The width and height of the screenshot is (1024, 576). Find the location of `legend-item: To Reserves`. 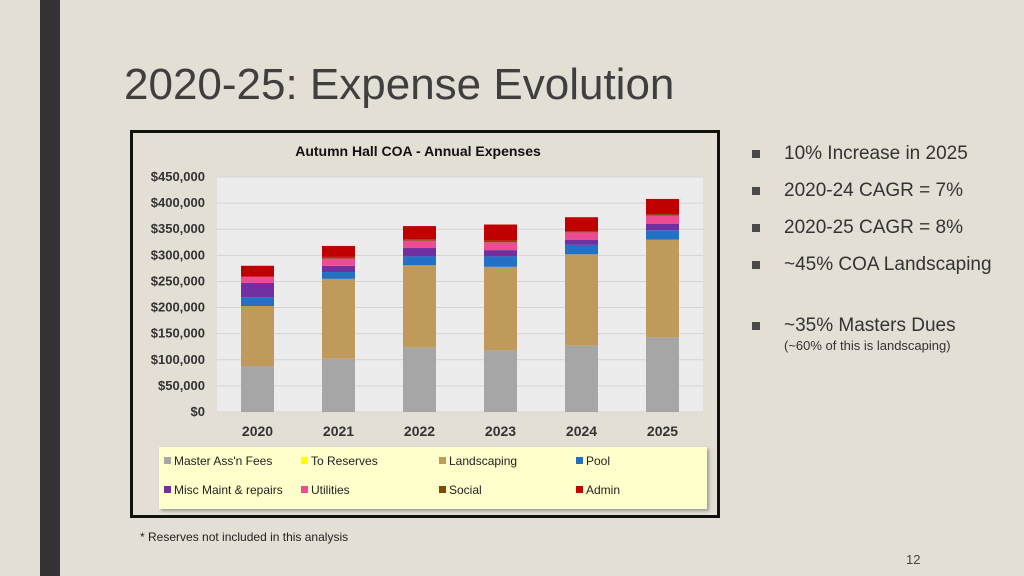

legend-item: To Reserves is located at coordinates (339, 461).